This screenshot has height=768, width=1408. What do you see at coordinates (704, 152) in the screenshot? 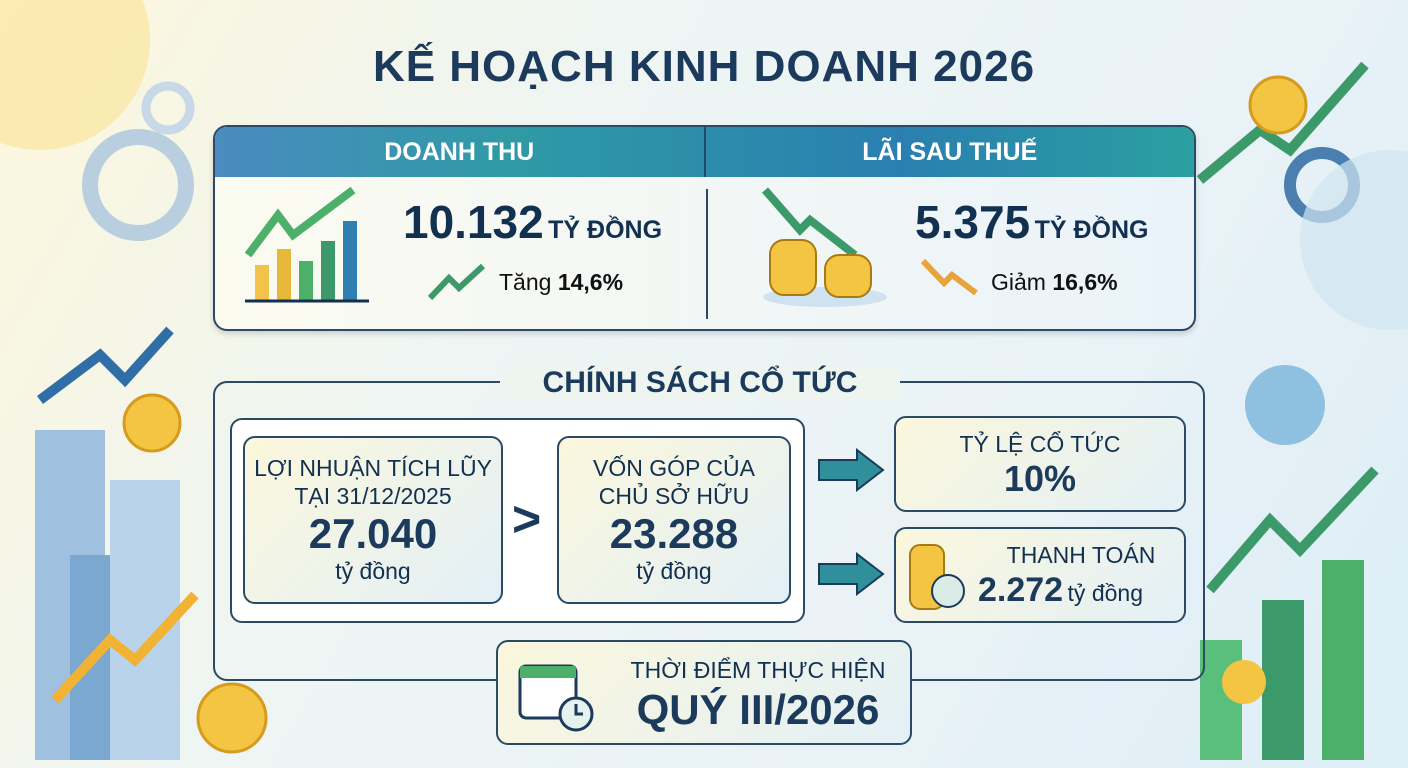
I see `kpi-header: DOANH THU LÃI SAU THUẾ` at bounding box center [704, 152].